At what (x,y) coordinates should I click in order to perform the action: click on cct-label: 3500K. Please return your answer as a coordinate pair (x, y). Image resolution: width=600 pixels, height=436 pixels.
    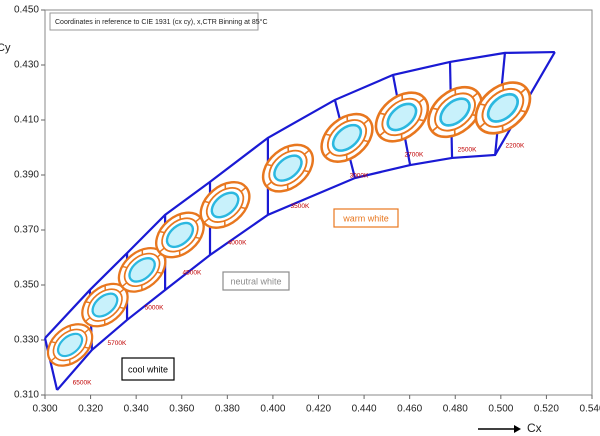
    Looking at the image, I should click on (300, 206).